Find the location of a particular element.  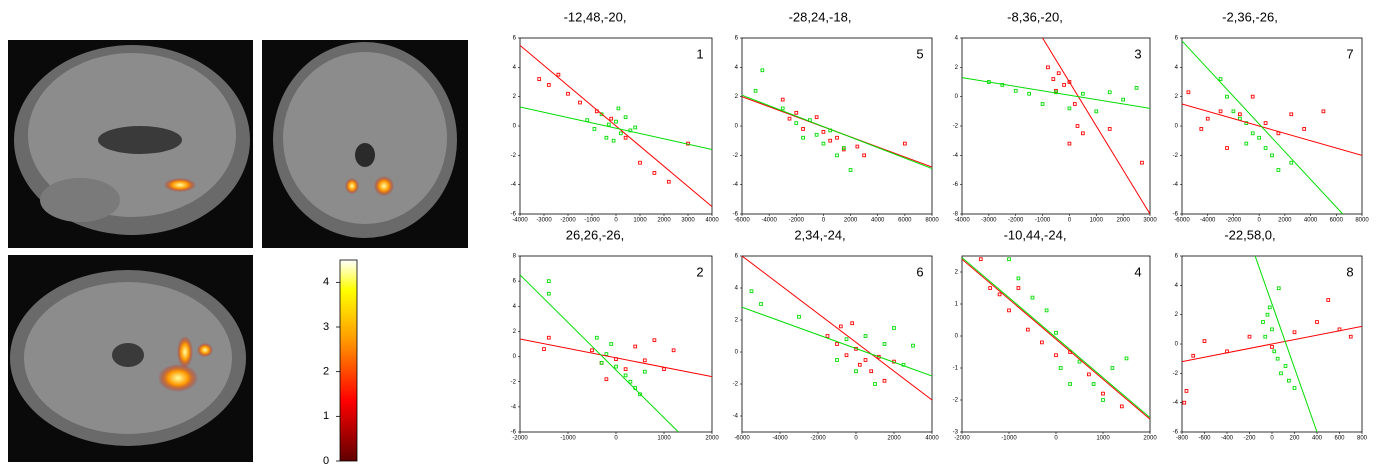

plot-frame is located at coordinates (837, 126).